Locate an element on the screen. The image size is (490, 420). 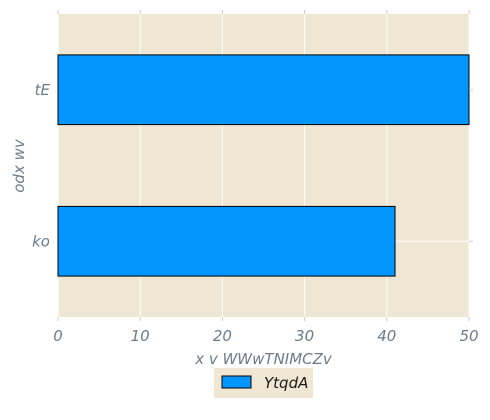
bar-tE is located at coordinates (263, 90).